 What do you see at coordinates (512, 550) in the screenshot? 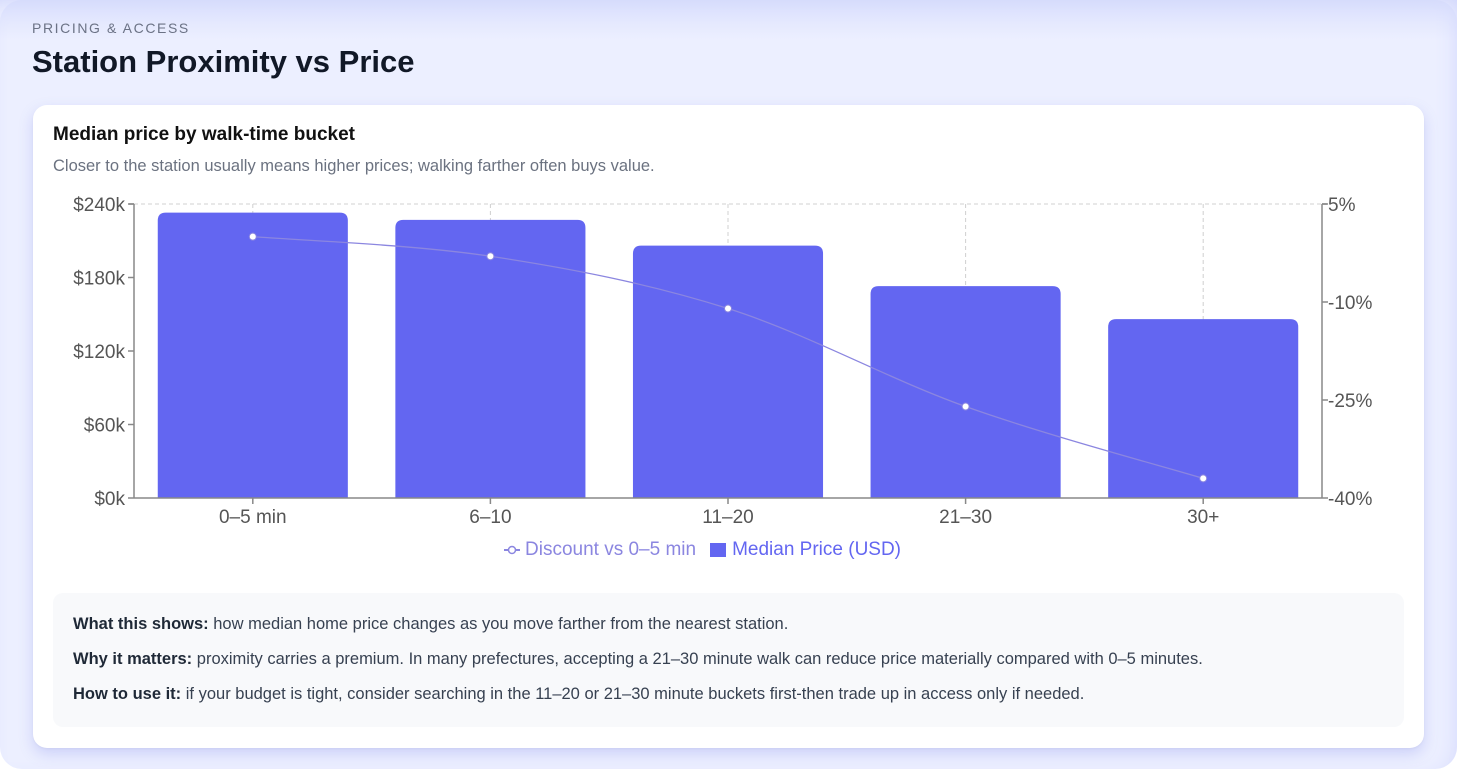
I see `line-marker-icon` at bounding box center [512, 550].